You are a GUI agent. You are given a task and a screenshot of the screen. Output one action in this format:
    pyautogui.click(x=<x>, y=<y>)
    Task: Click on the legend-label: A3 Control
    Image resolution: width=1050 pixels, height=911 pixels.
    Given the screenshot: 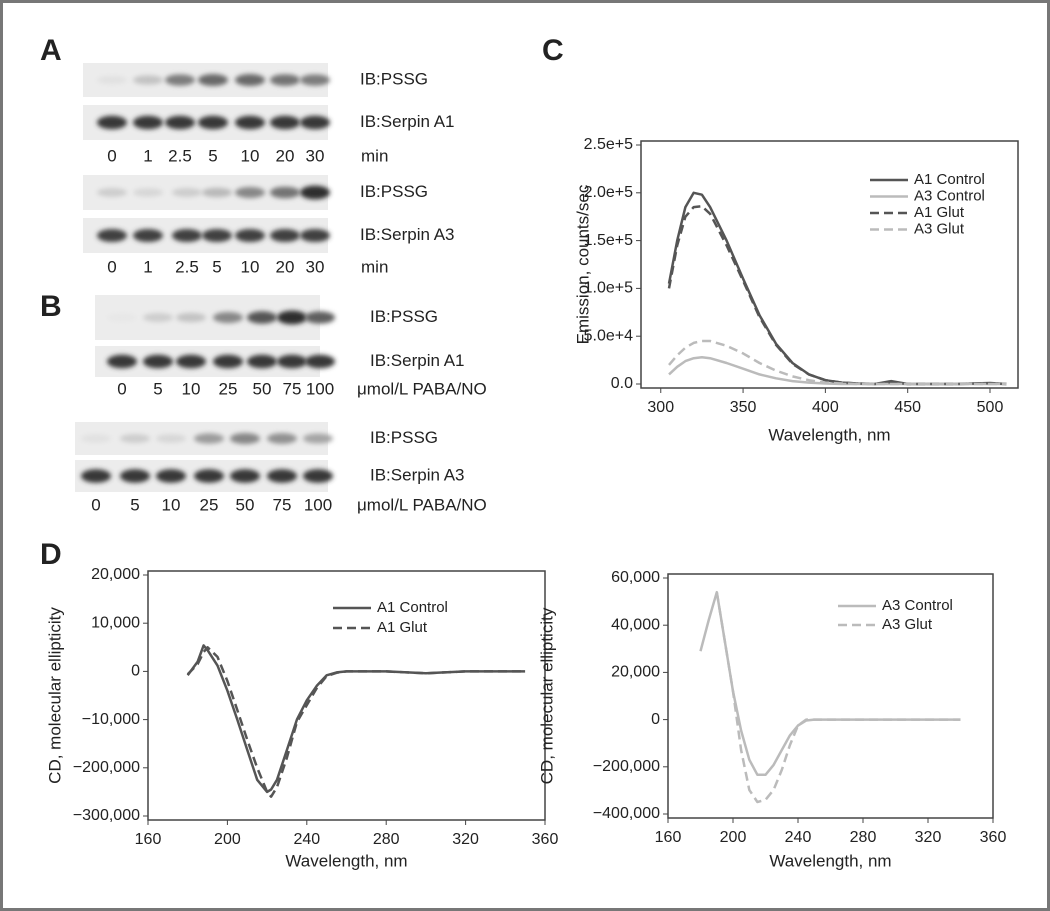 What is the action you would take?
    pyautogui.click(x=949, y=195)
    